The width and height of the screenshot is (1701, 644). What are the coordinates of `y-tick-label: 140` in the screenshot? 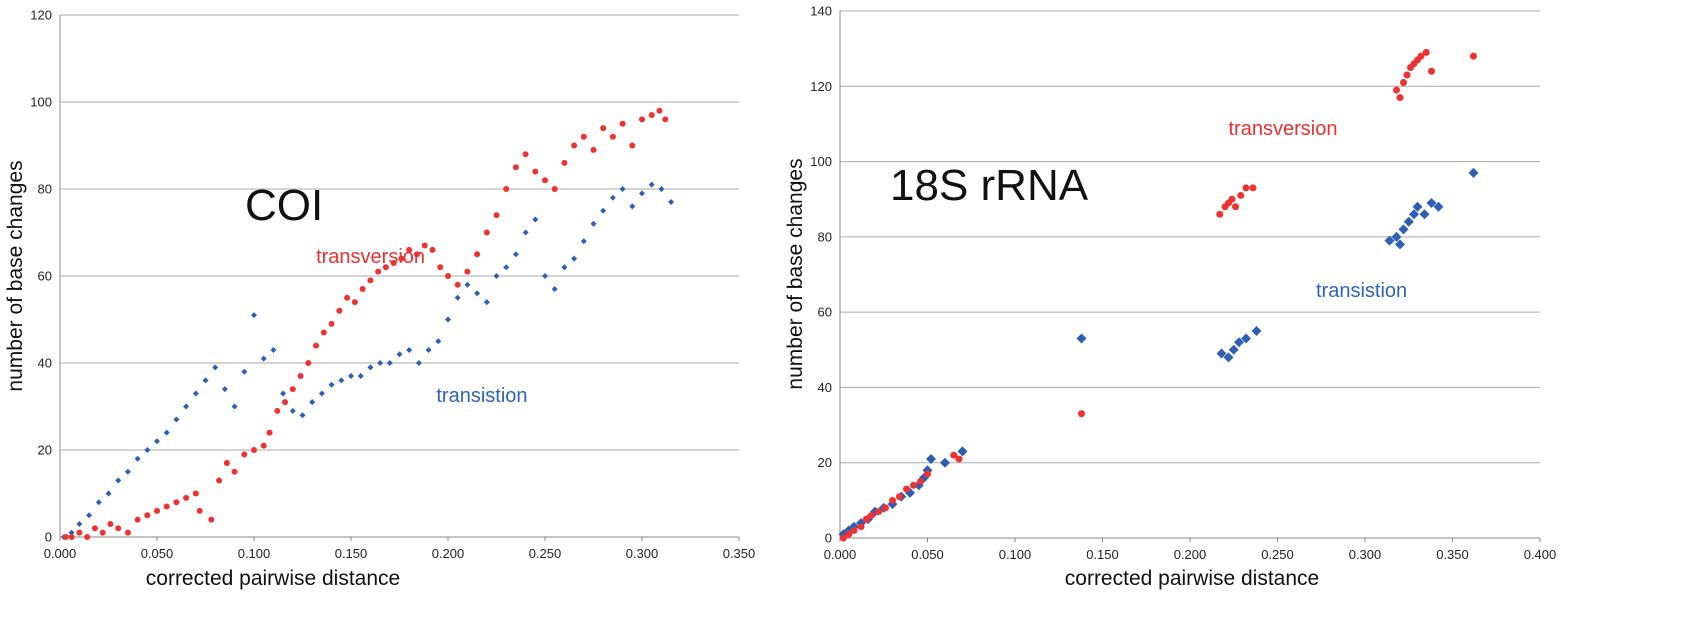 It's located at (821, 11).